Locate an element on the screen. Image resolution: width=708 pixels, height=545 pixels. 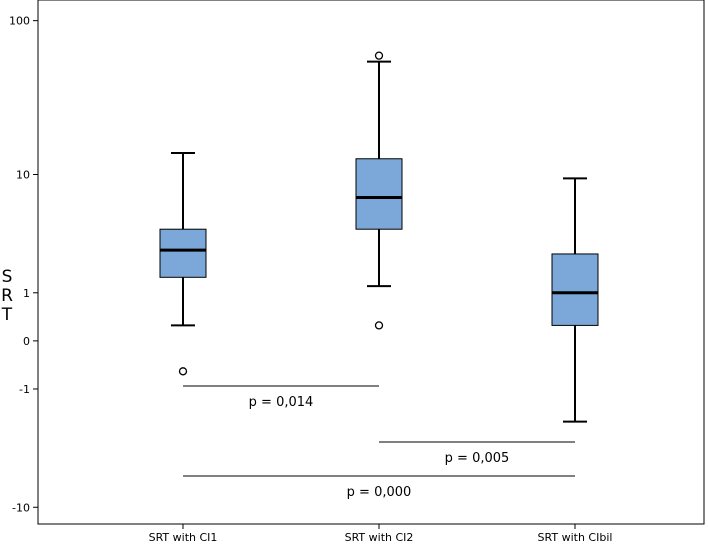
y-tick-label: 1 is located at coordinates (26, 293).